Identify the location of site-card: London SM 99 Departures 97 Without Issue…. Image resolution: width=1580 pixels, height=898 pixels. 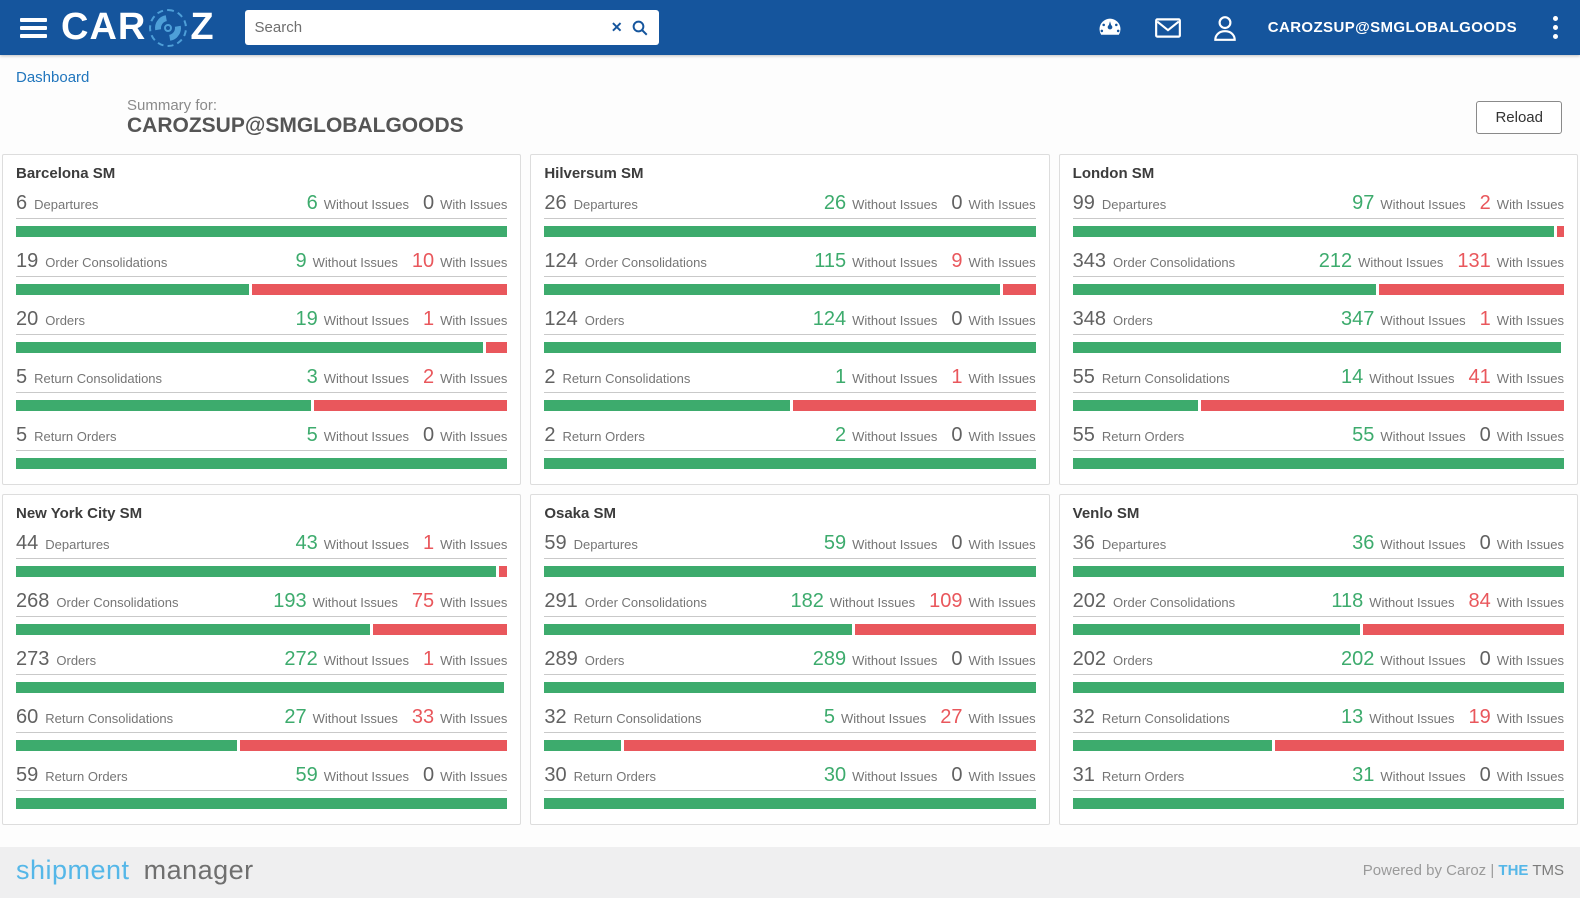
(1318, 319).